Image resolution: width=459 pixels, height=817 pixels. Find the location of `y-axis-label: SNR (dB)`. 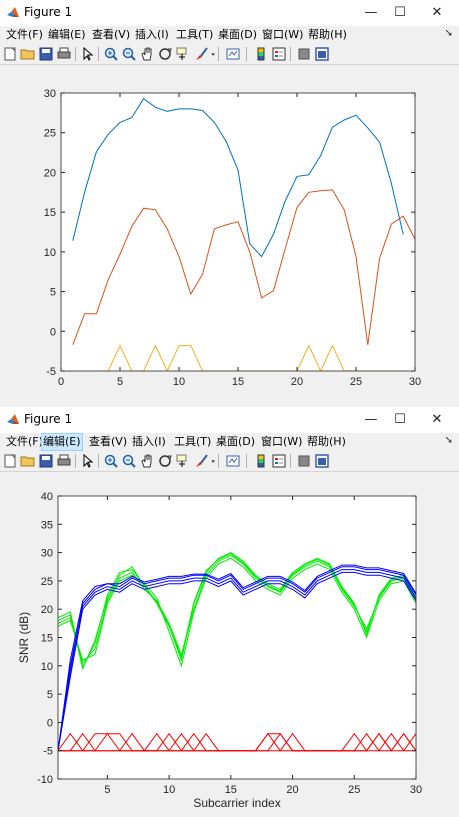

y-axis-label: SNR (dB) is located at coordinates (24, 637).